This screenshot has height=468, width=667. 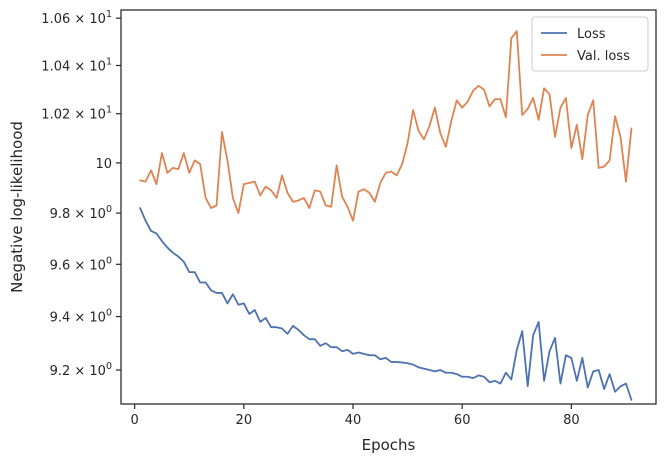 What do you see at coordinates (462, 420) in the screenshot?
I see `x-tick-label: 60` at bounding box center [462, 420].